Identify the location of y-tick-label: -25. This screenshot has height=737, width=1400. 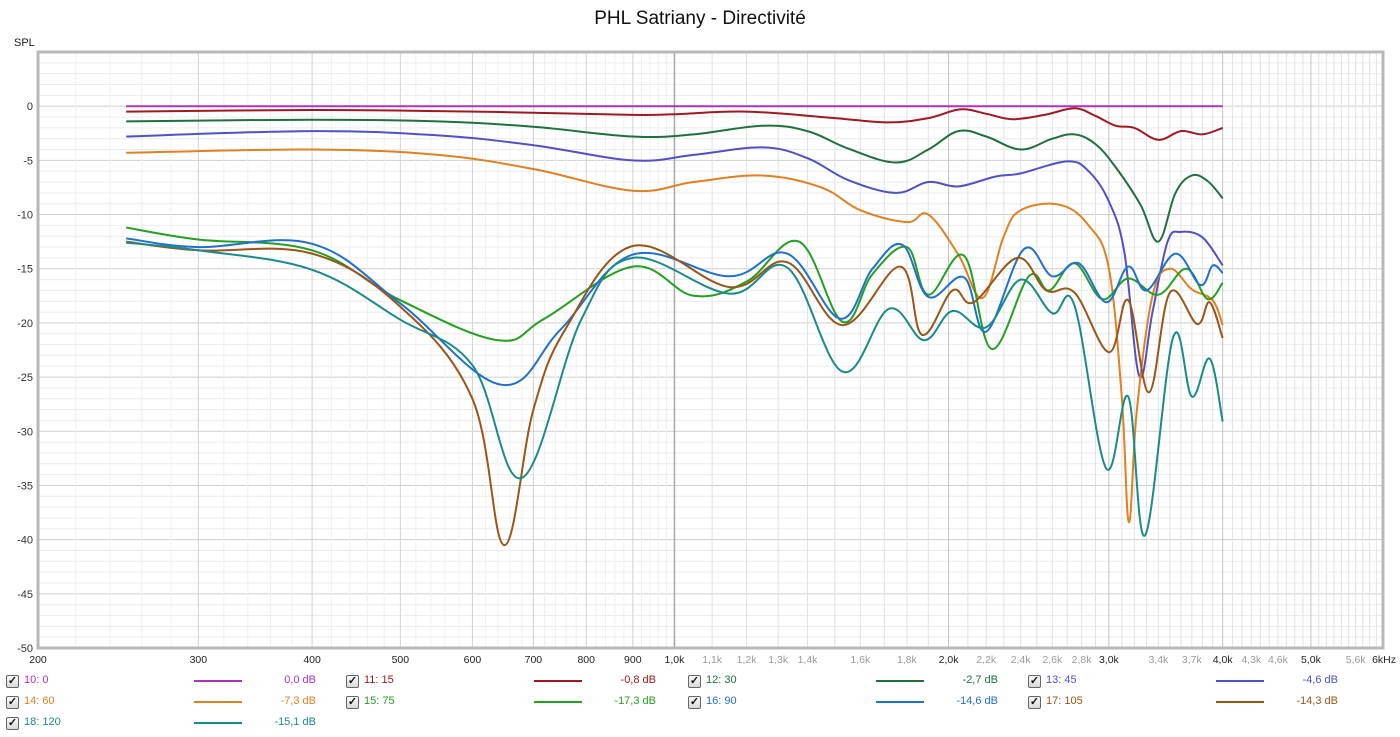
(25, 378).